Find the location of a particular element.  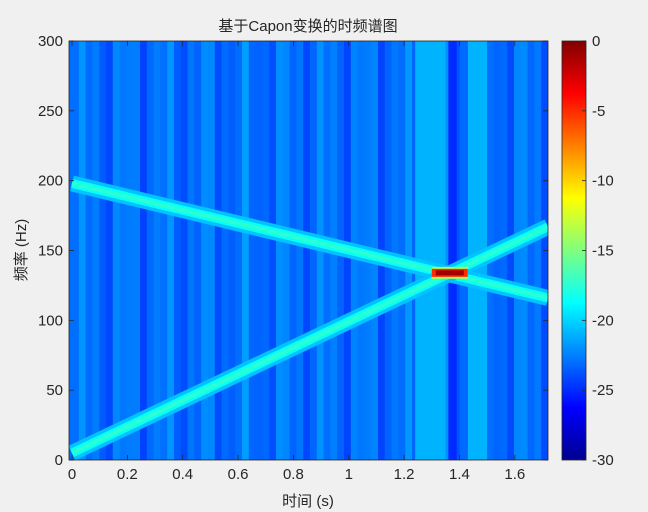

intersection-peak is located at coordinates (449, 273).